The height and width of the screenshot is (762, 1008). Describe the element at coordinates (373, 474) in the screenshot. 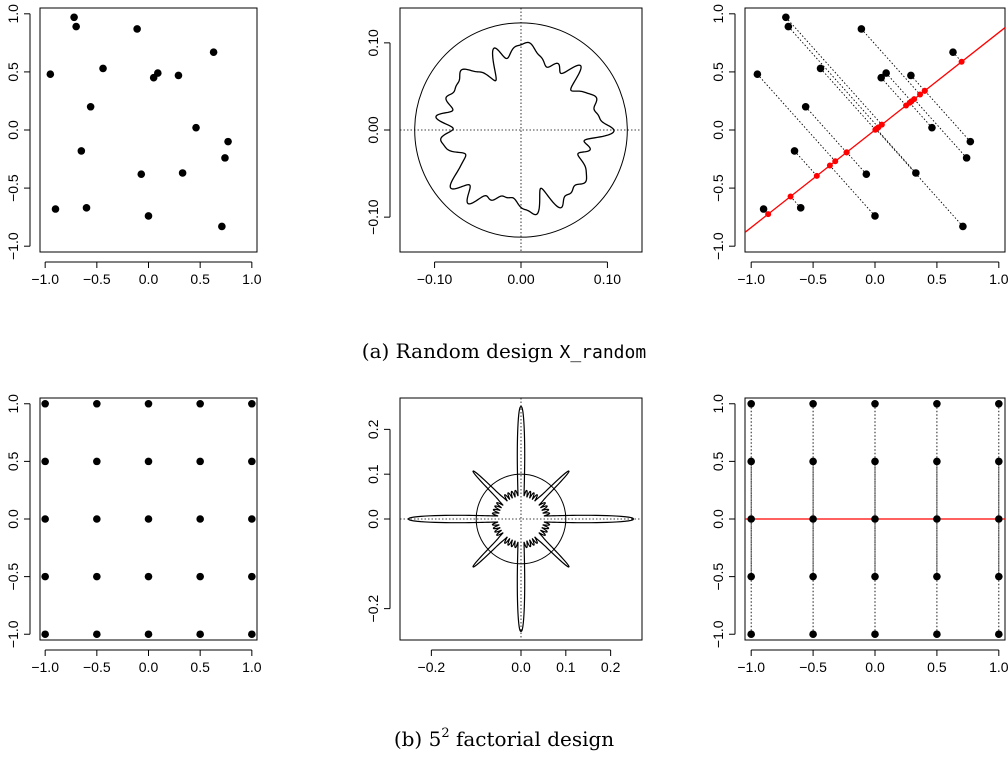

I see `y-tick-label: 0.1` at that location.